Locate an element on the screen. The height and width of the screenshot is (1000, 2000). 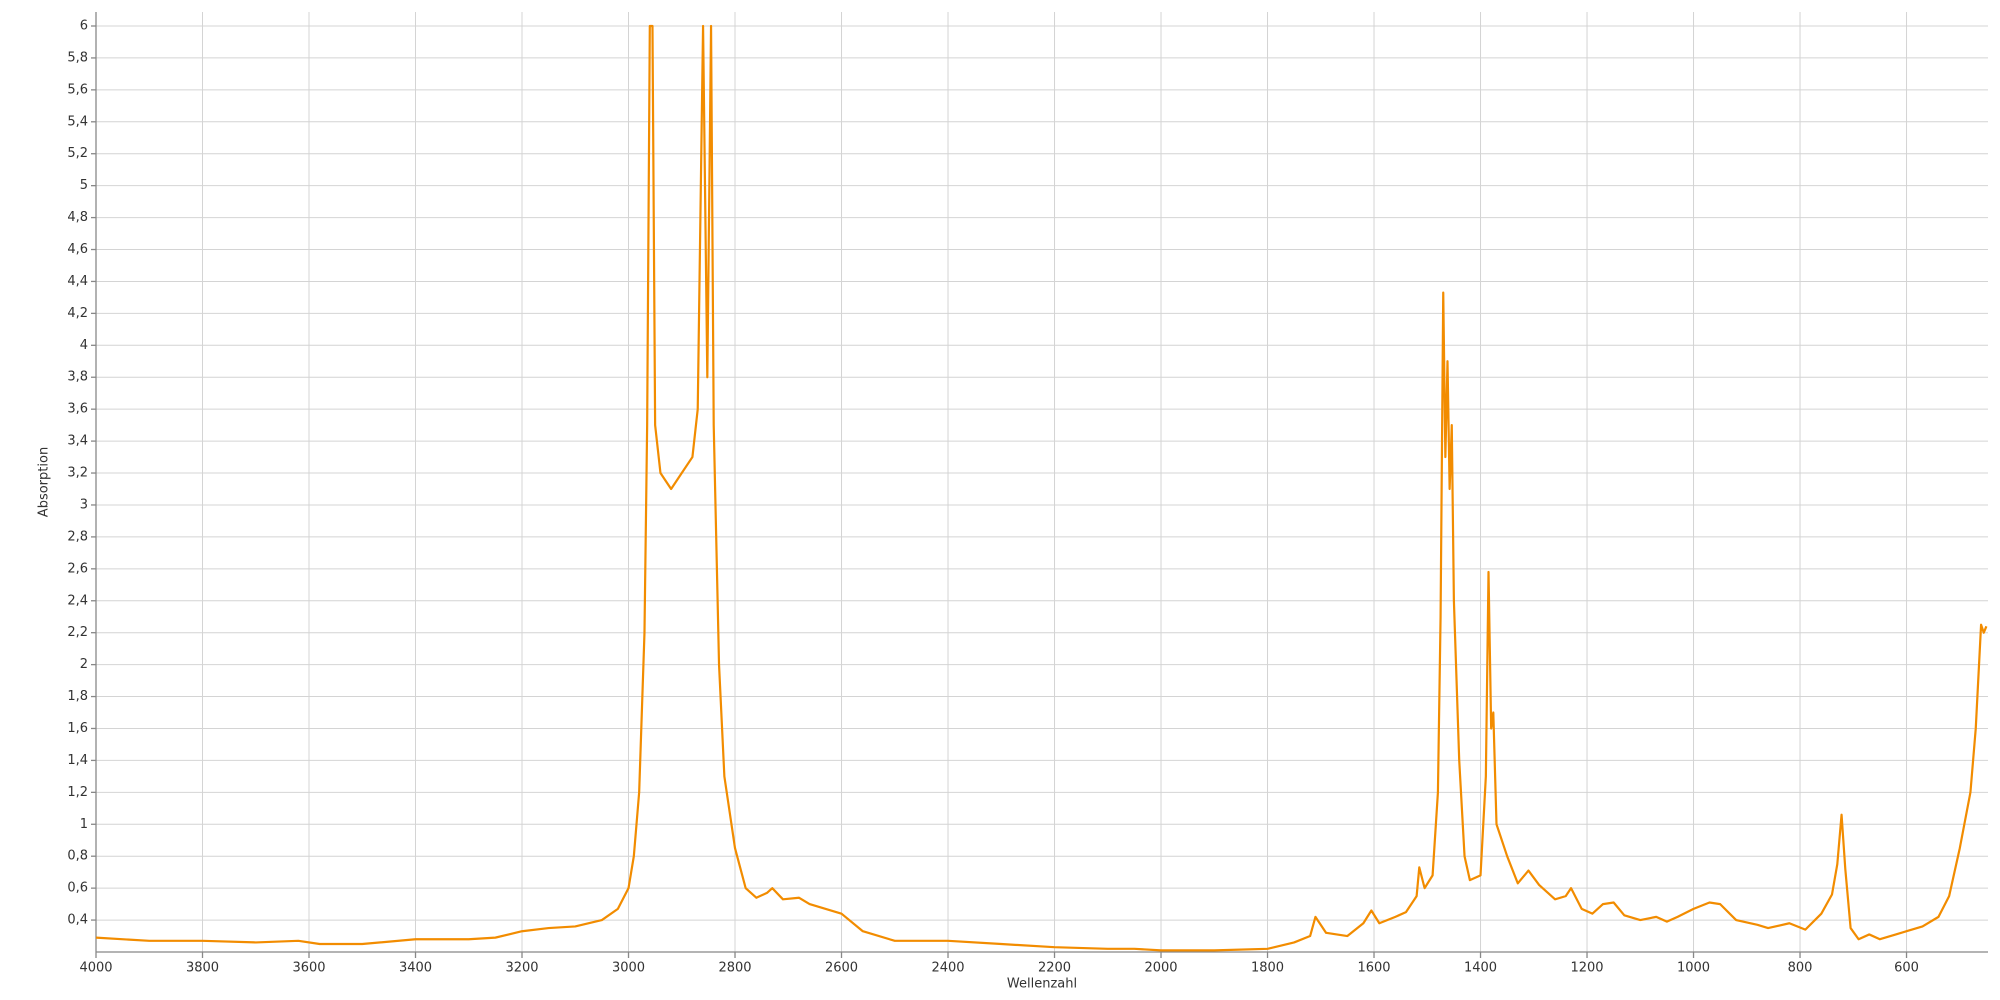
y-tick-label: 0,6 is located at coordinates (77, 888).